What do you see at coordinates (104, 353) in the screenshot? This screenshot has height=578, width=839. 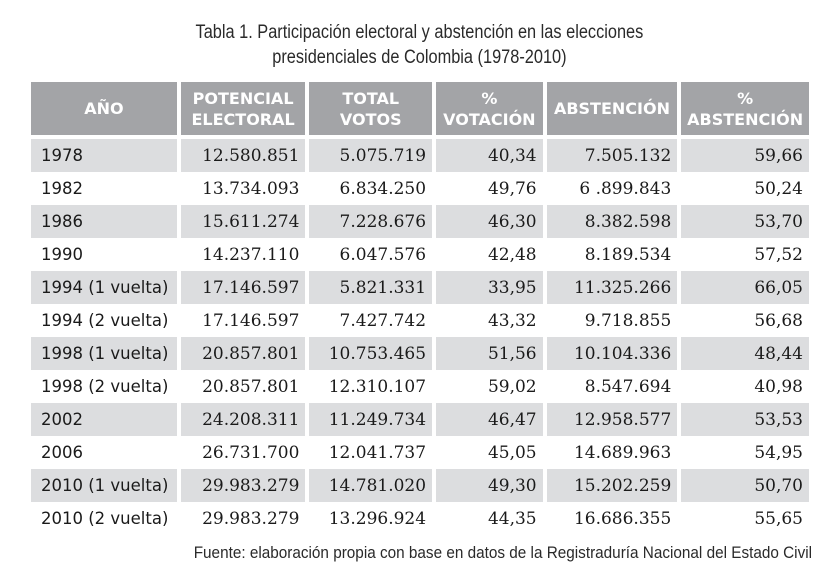 I see `cell-year: 1998 (1 vuelta)` at bounding box center [104, 353].